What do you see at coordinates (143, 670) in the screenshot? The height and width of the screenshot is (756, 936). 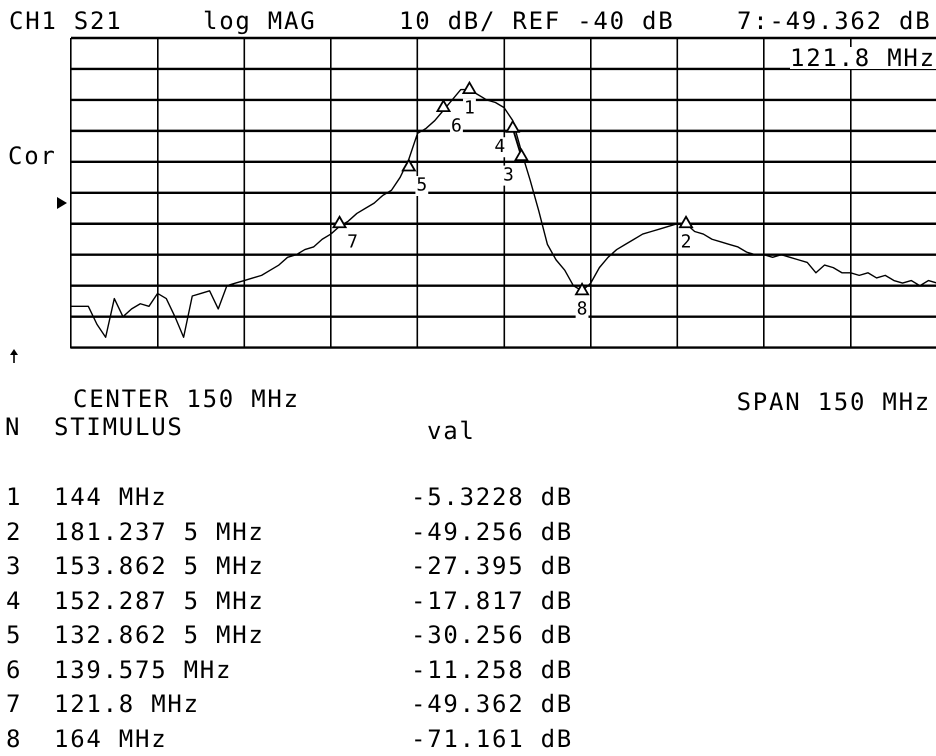 I see `text: 139.575 MHz` at bounding box center [143, 670].